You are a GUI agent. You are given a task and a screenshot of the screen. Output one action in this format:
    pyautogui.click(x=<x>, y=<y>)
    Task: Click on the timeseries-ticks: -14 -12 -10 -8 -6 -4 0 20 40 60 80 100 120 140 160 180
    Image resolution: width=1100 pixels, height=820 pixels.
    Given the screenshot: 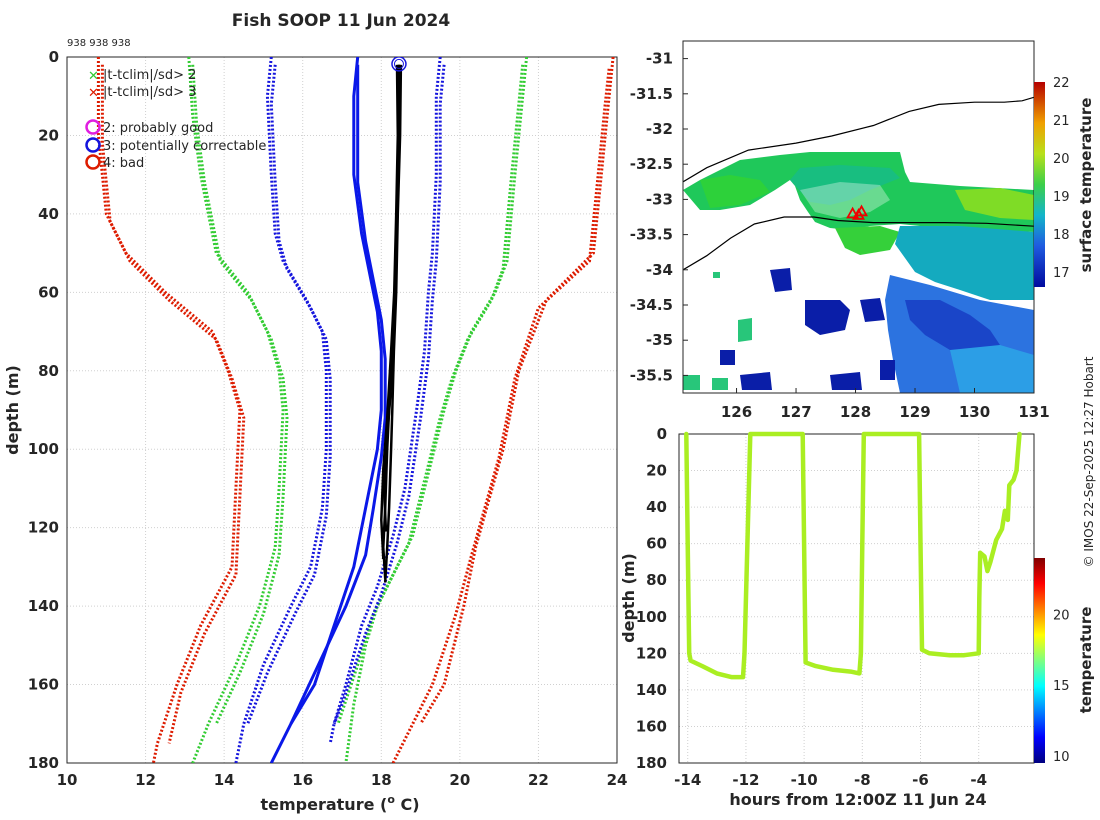 What is the action you would take?
    pyautogui.click(x=811, y=607)
    